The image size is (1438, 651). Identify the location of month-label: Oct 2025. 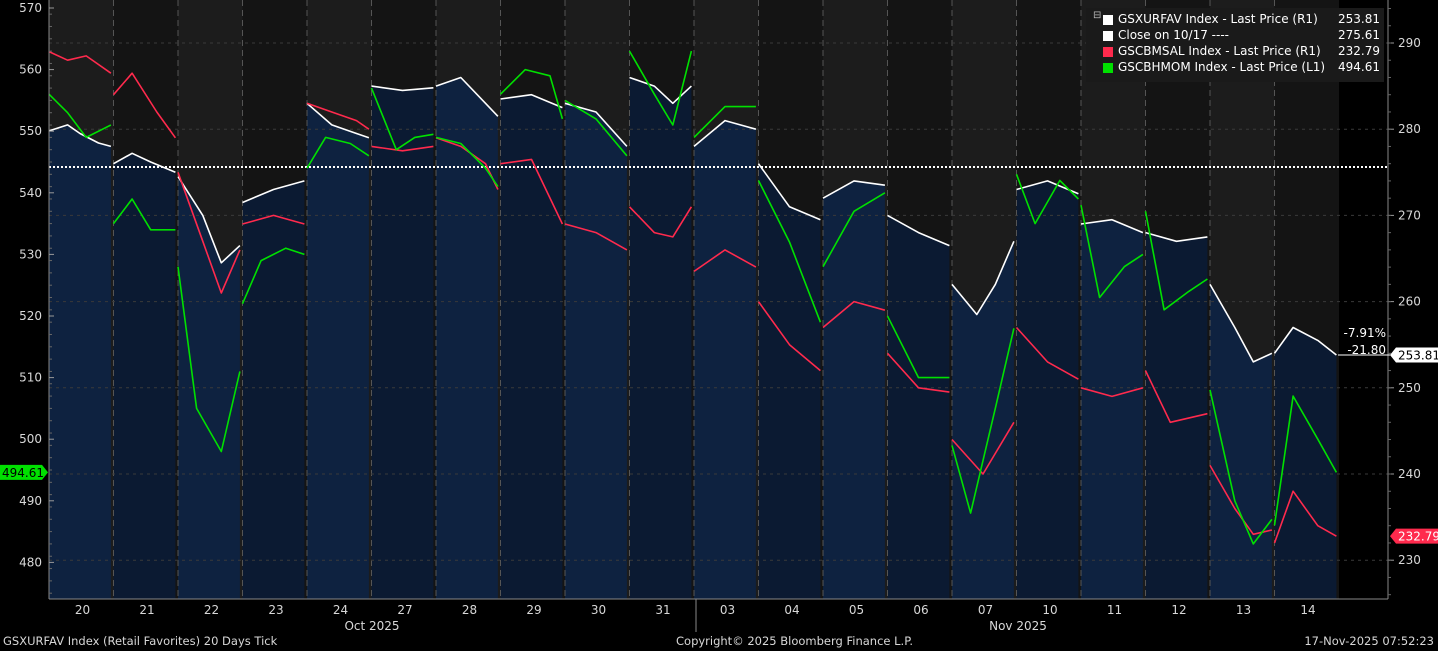
(371, 626).